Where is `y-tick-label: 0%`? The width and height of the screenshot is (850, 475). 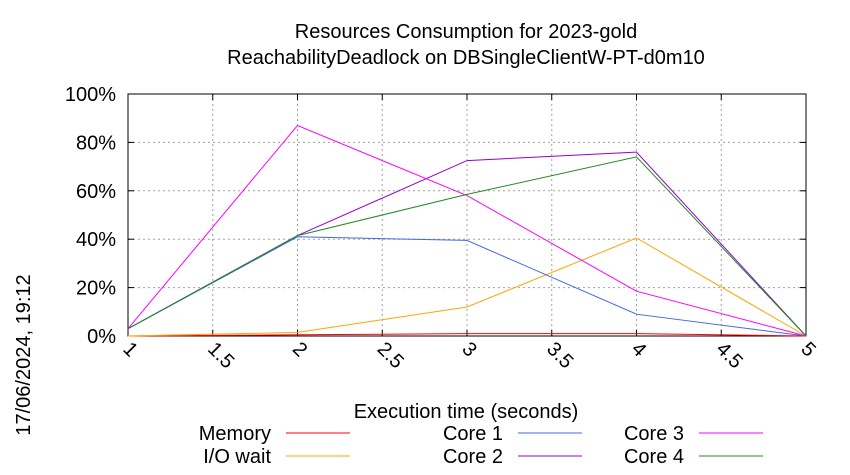 y-tick-label: 0% is located at coordinates (101, 337).